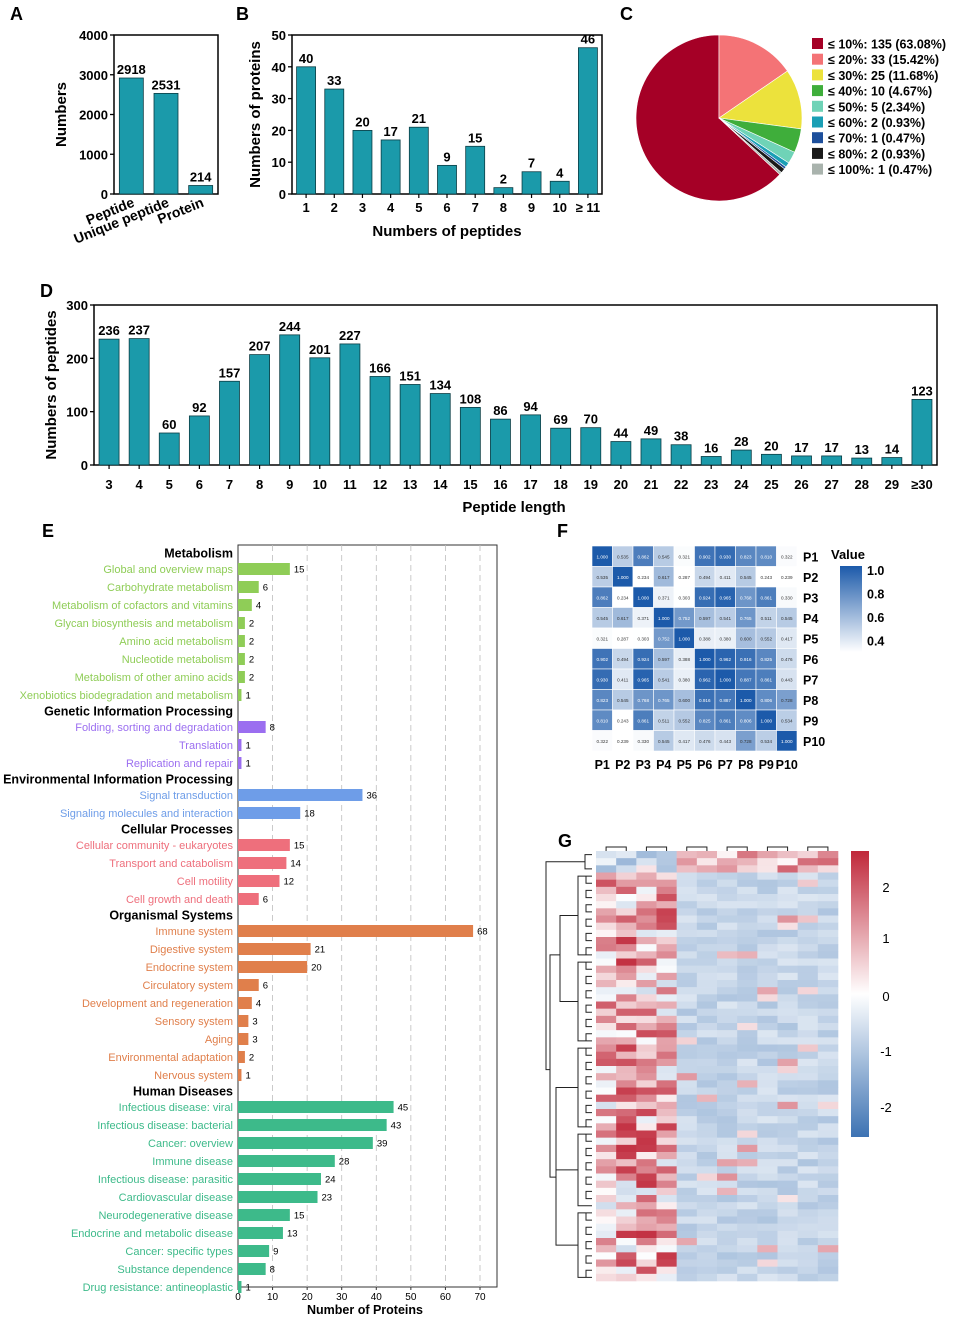 The width and height of the screenshot is (955, 1317). Describe the element at coordinates (711, 484) in the screenshot. I see `x-tick-label: 23` at that location.